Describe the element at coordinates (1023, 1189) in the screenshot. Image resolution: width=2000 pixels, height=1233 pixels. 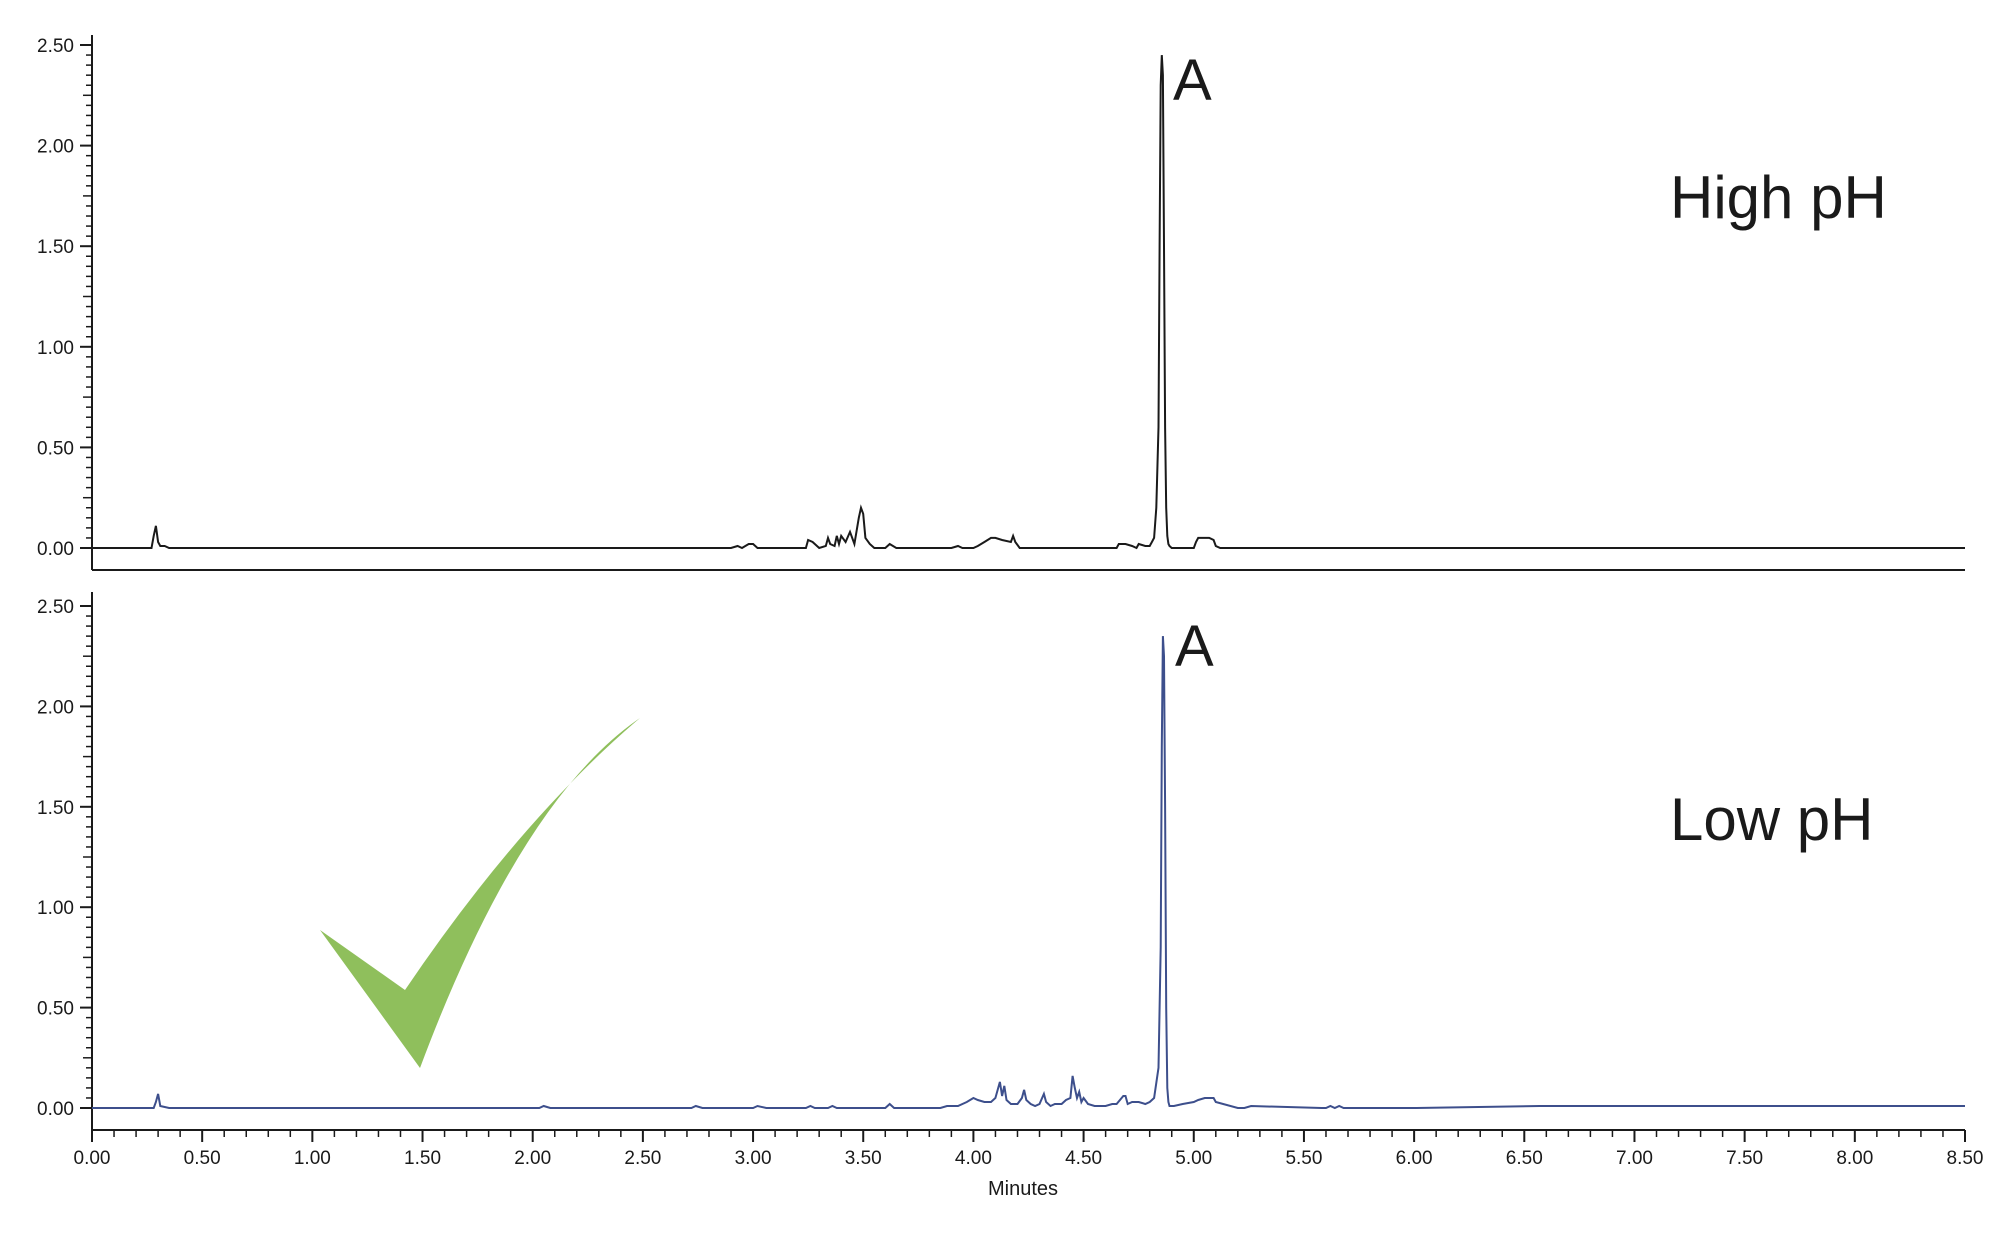
I see `x-axis-title: Minutes` at that location.